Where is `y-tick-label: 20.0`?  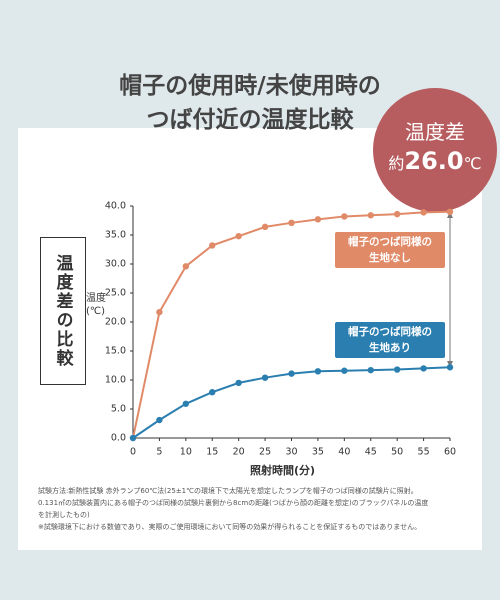
y-tick-label: 20.0 is located at coordinates (115, 322).